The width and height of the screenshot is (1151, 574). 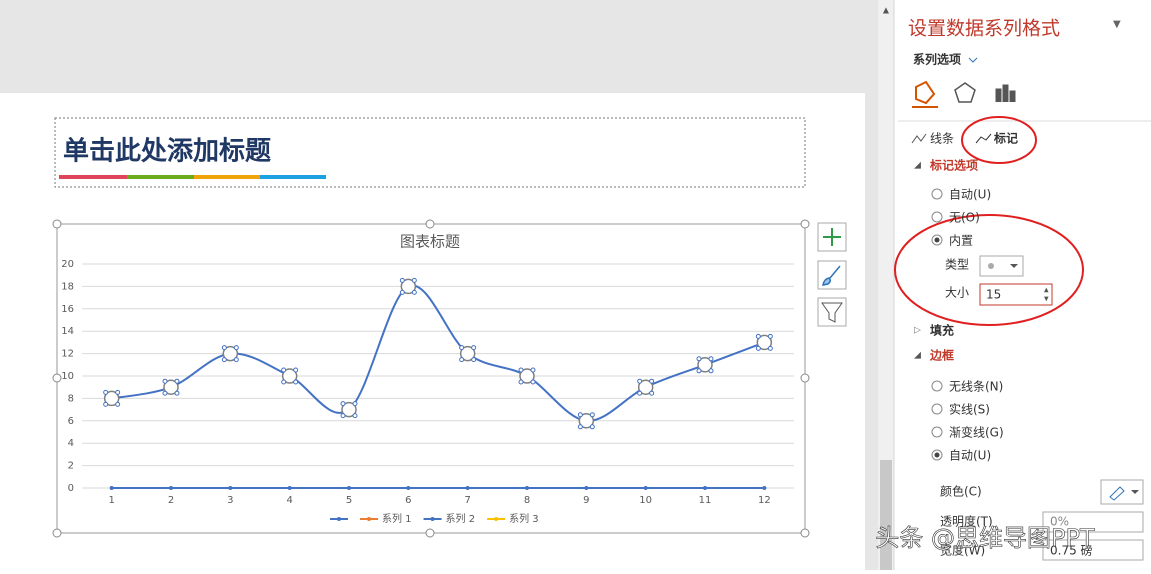 What do you see at coordinates (925, 92) in the screenshot?
I see `fill-line-tab` at bounding box center [925, 92].